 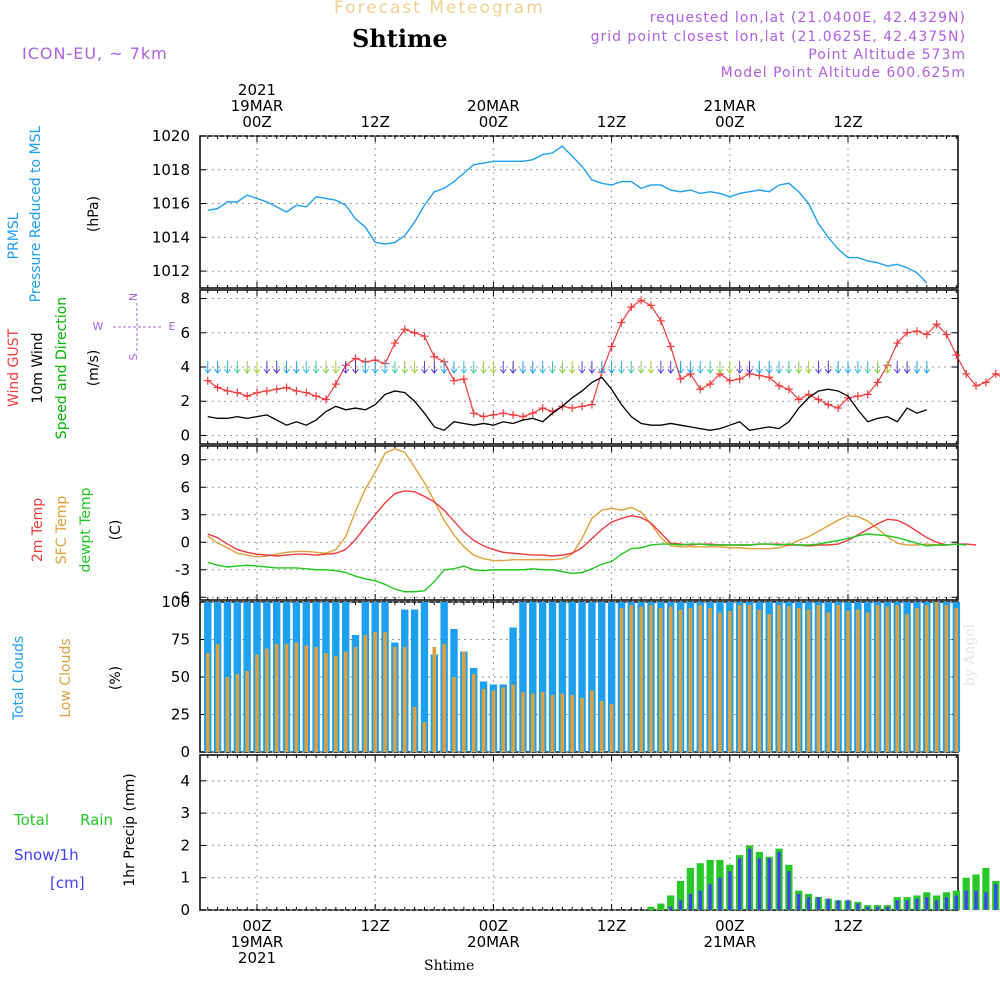 What do you see at coordinates (579, 523) in the screenshot?
I see `panel-frame-temperature` at bounding box center [579, 523].